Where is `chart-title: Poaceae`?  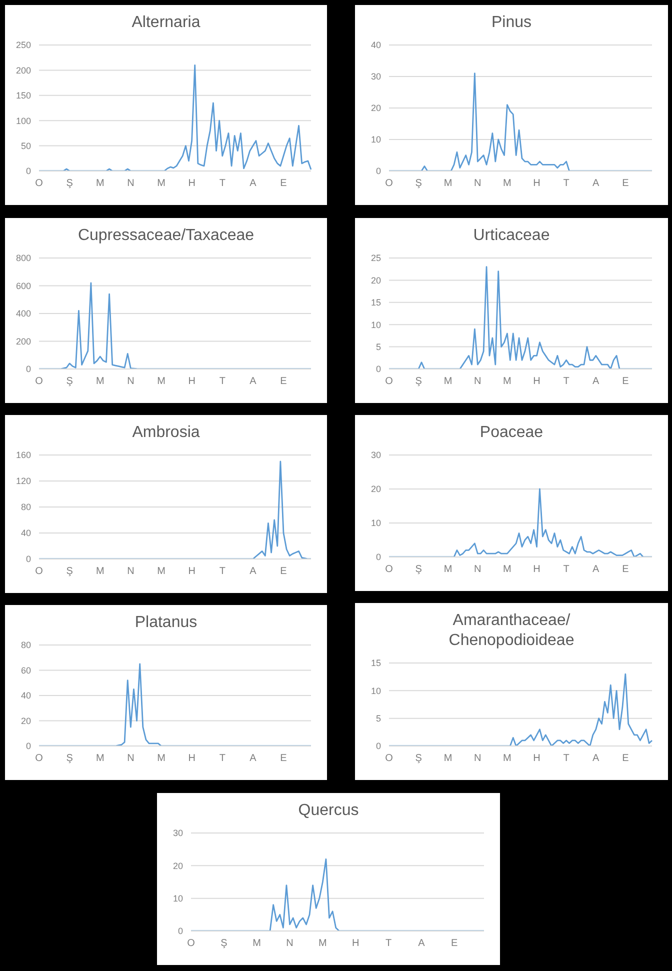
chart-title: Poaceae is located at coordinates (511, 433).